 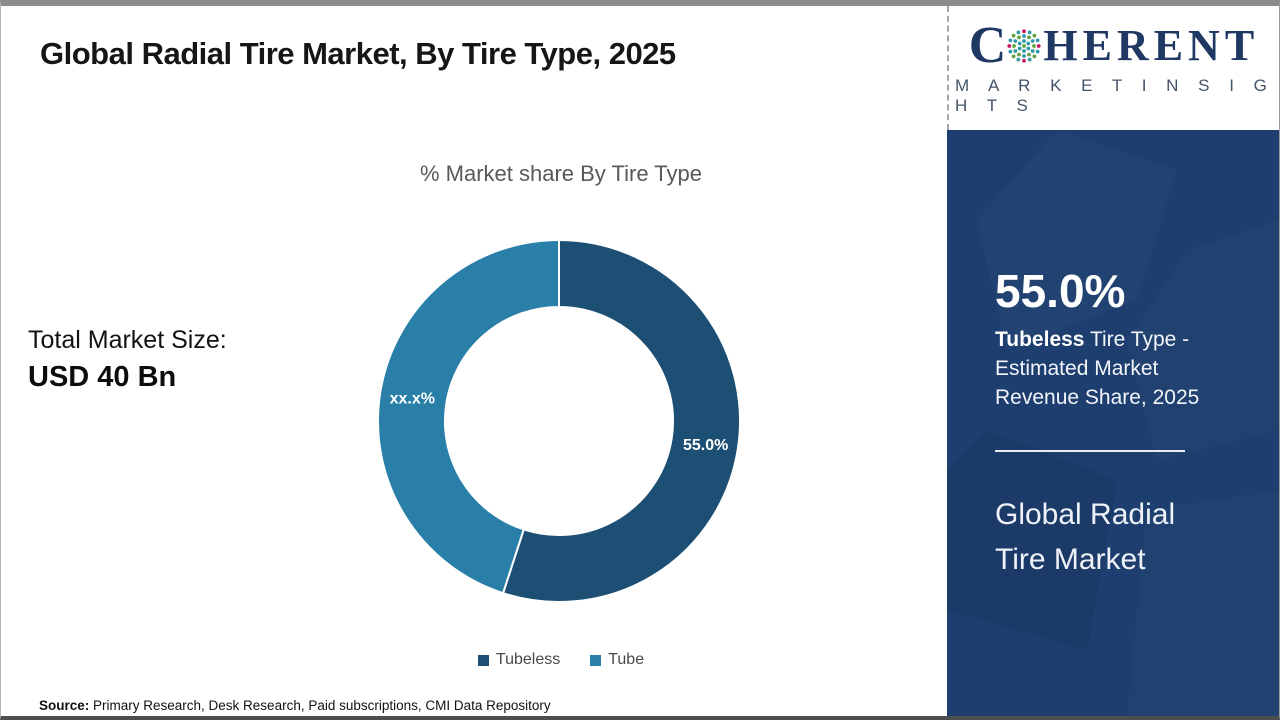 What do you see at coordinates (705, 445) in the screenshot?
I see `slice-label-tubeless: 55.0%` at bounding box center [705, 445].